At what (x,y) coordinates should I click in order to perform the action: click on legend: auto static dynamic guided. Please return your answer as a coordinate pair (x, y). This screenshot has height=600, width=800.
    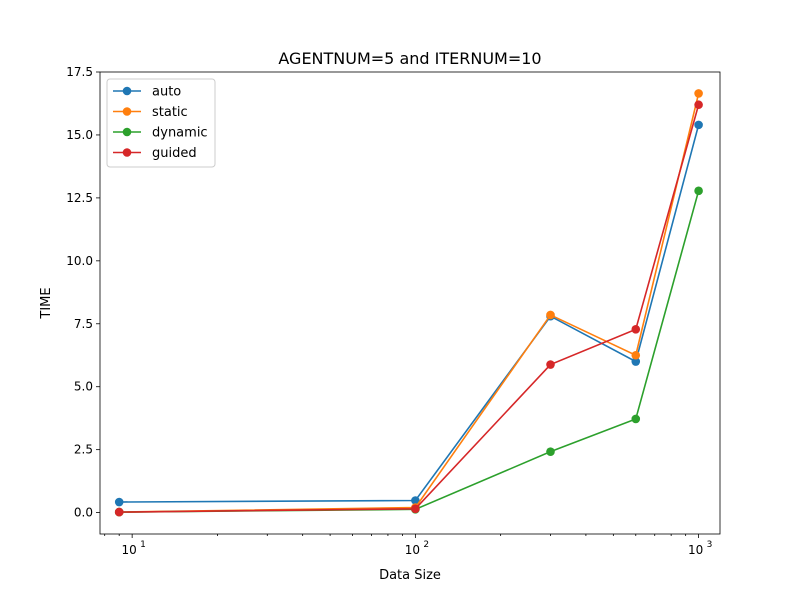
    Looking at the image, I should click on (161, 123).